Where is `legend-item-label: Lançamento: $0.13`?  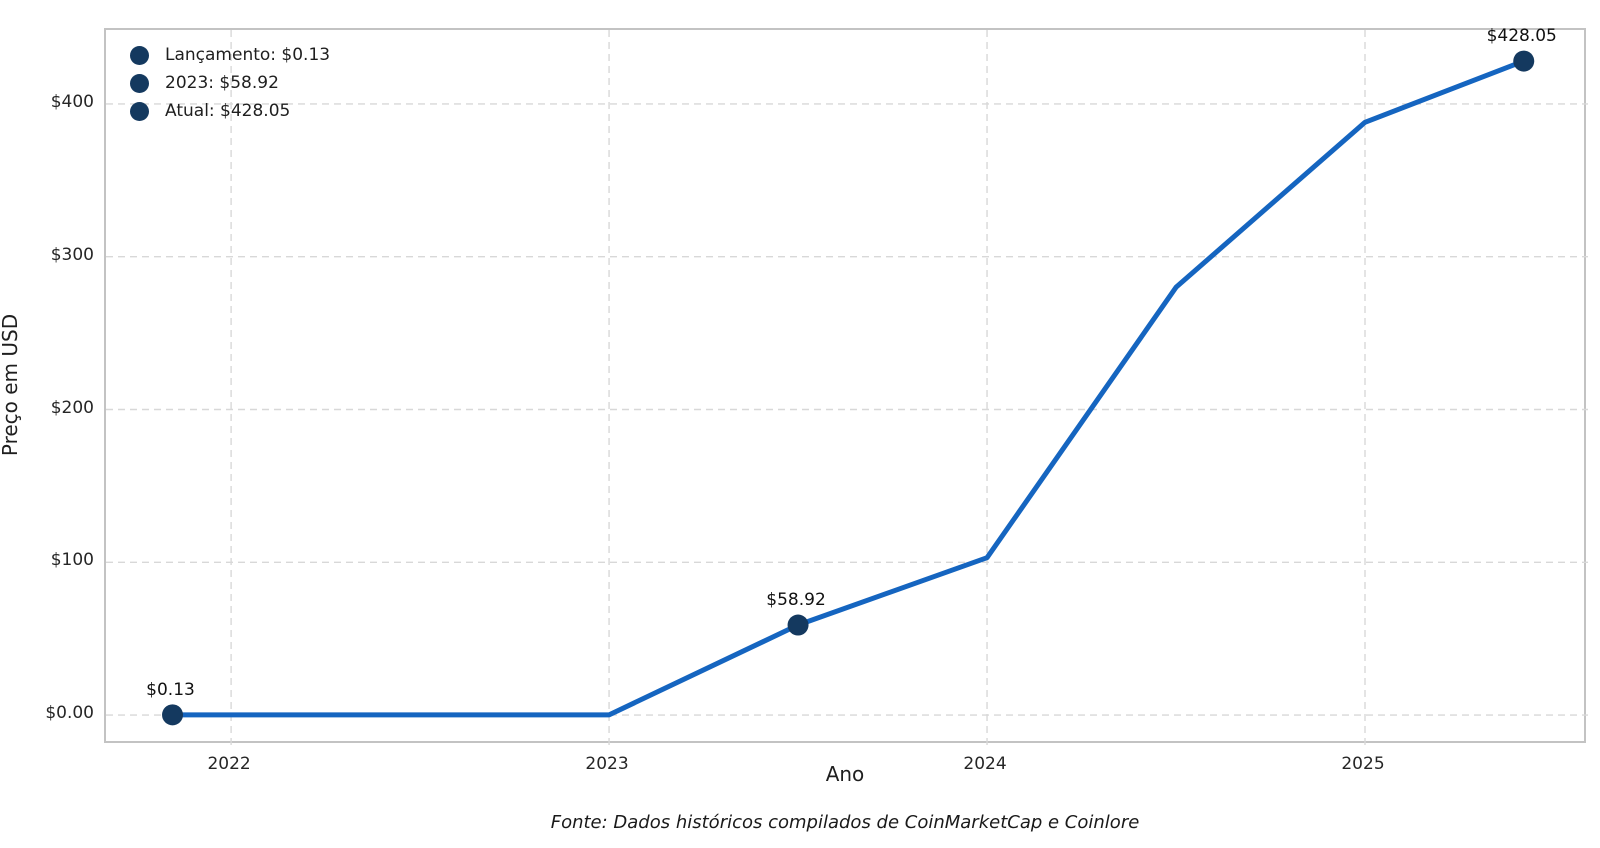 legend-item-label: Lançamento: $0.13 is located at coordinates (248, 55).